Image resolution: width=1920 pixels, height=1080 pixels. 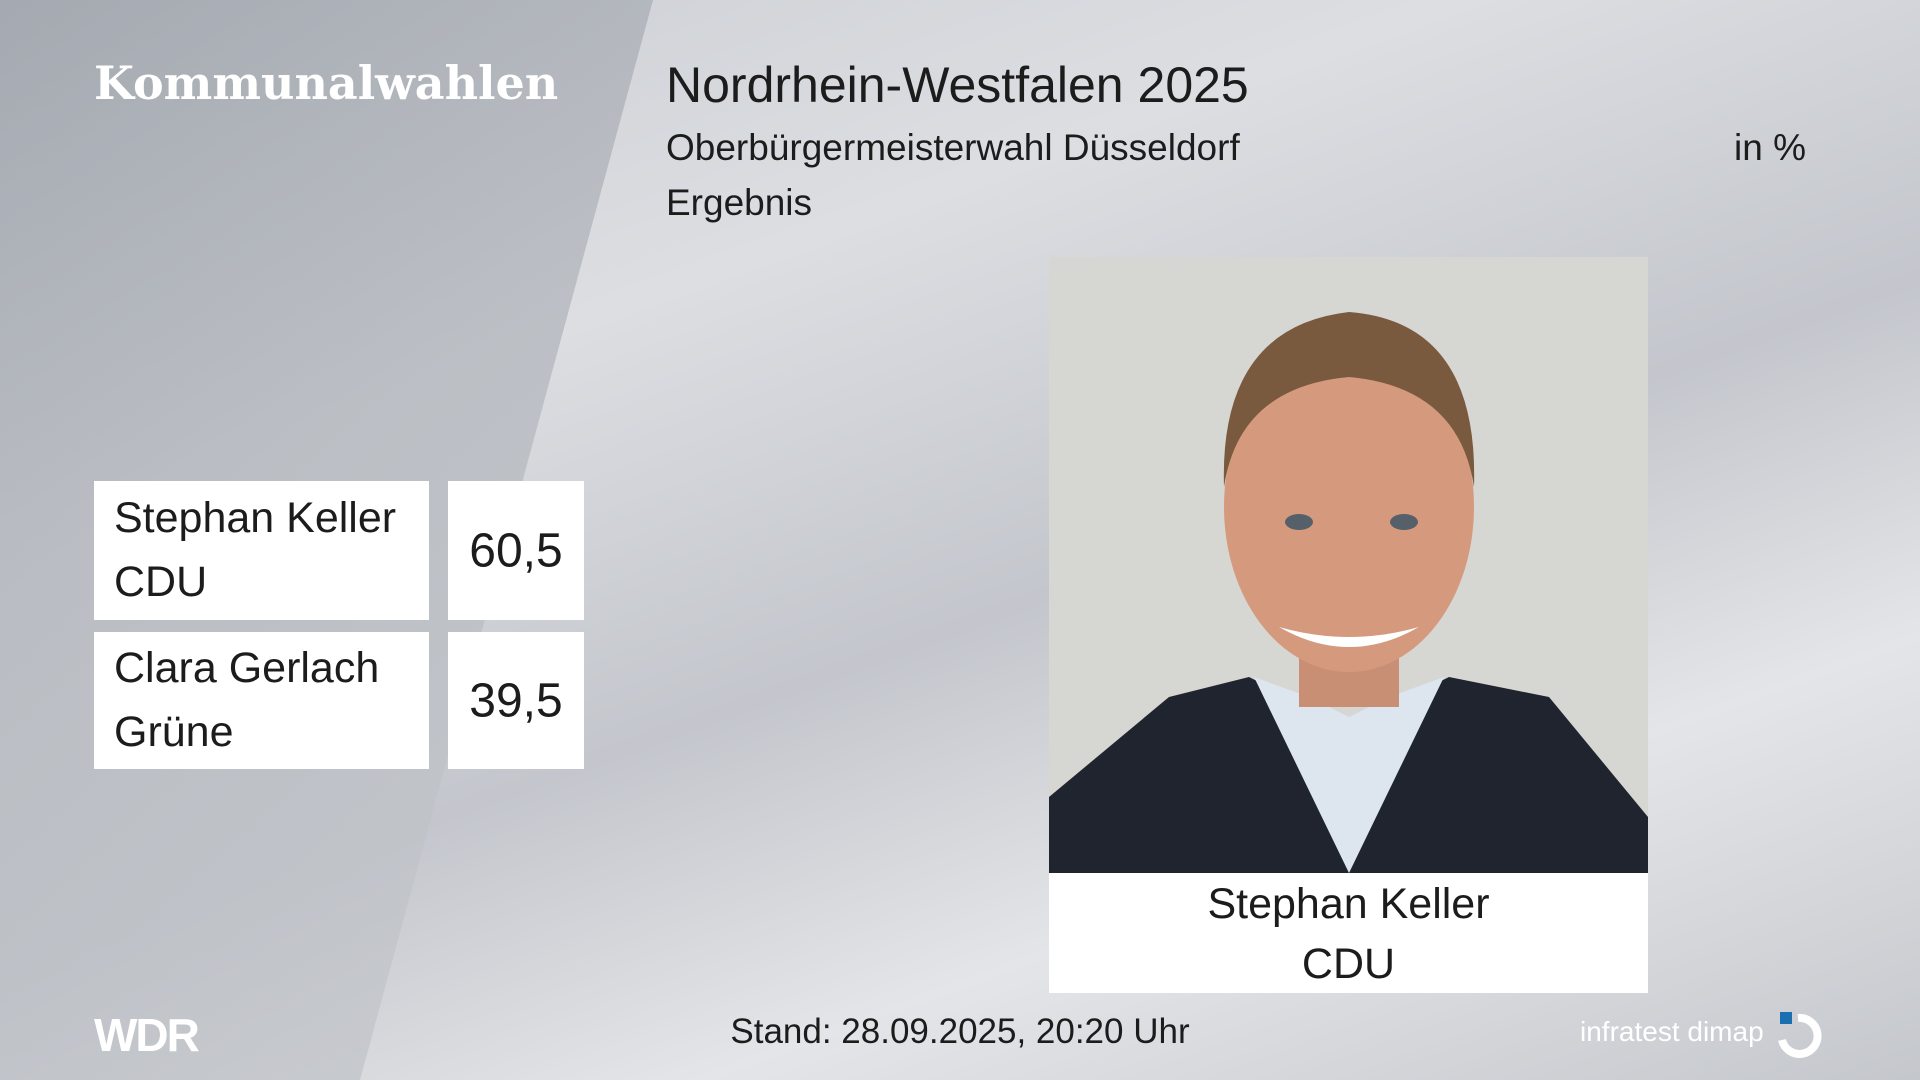 I want to click on brand: Kommunalwahlen, so click(x=326, y=83).